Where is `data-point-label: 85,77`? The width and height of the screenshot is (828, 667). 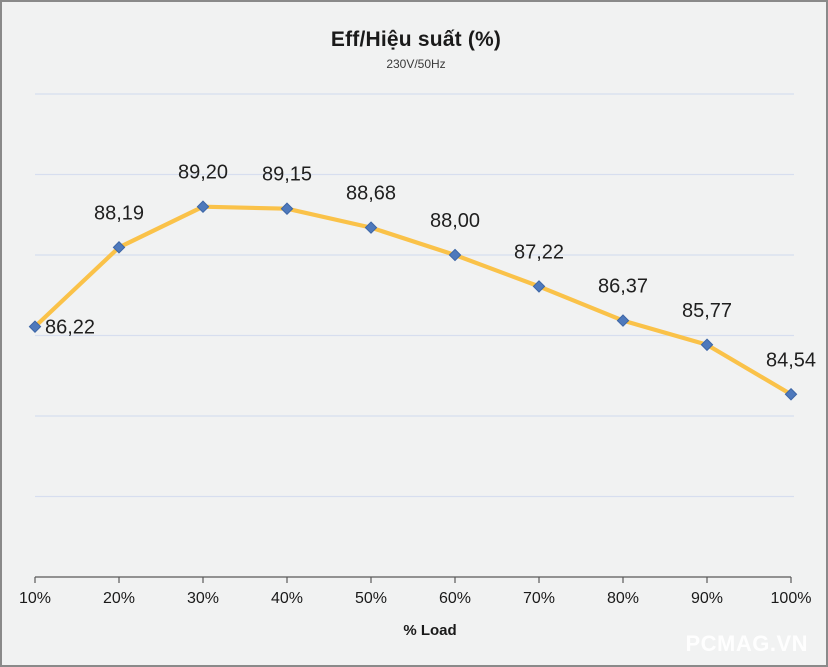 data-point-label: 85,77 is located at coordinates (707, 311).